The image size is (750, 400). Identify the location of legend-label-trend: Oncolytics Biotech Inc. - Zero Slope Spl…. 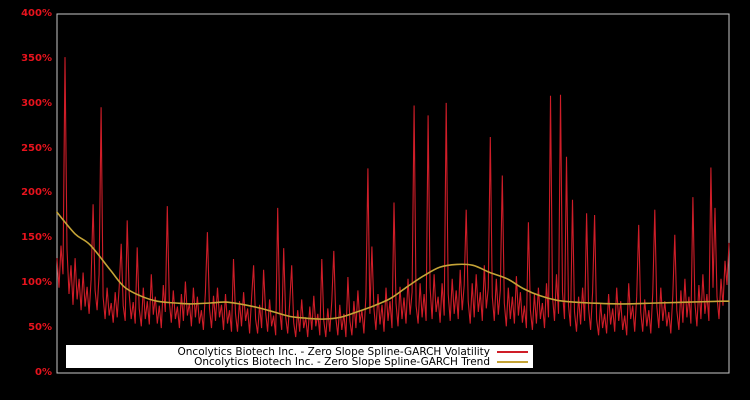
(342, 361).